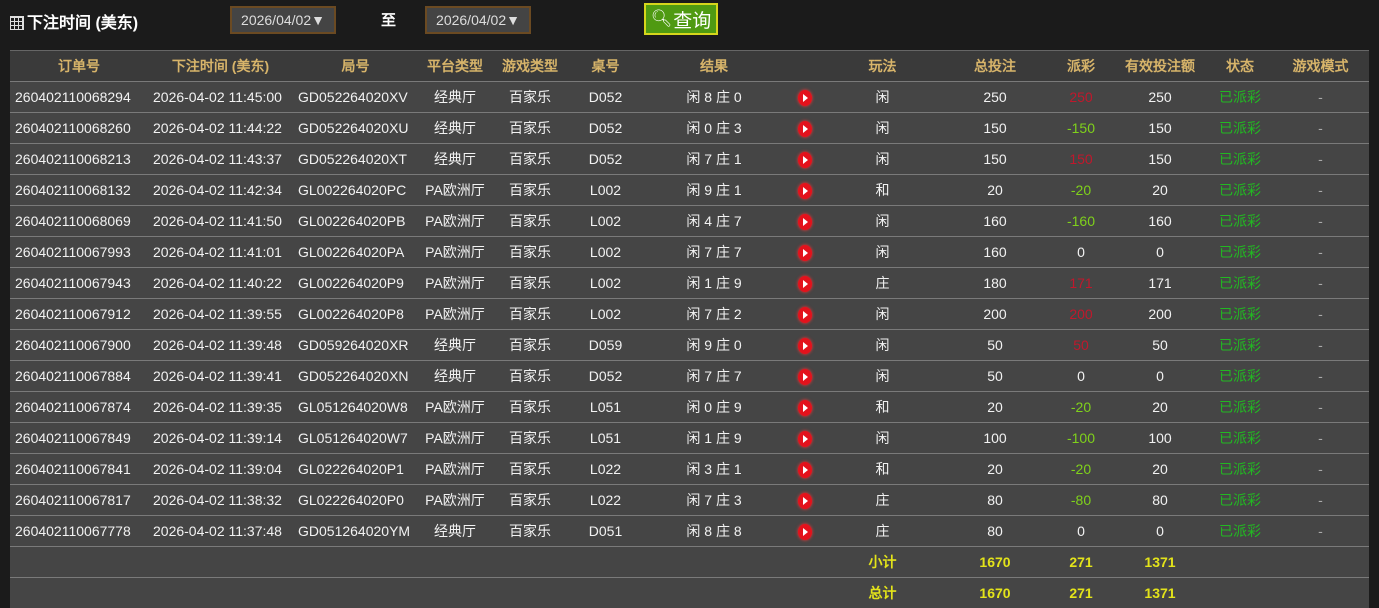 Image resolution: width=1379 pixels, height=608 pixels. Describe the element at coordinates (1081, 593) in the screenshot. I see `total-payout: 271` at that location.